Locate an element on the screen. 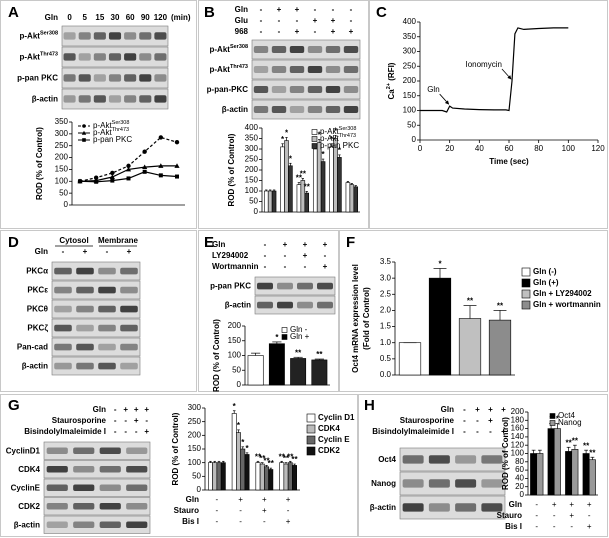  condition-sign: 5 is located at coordinates (84, 17).